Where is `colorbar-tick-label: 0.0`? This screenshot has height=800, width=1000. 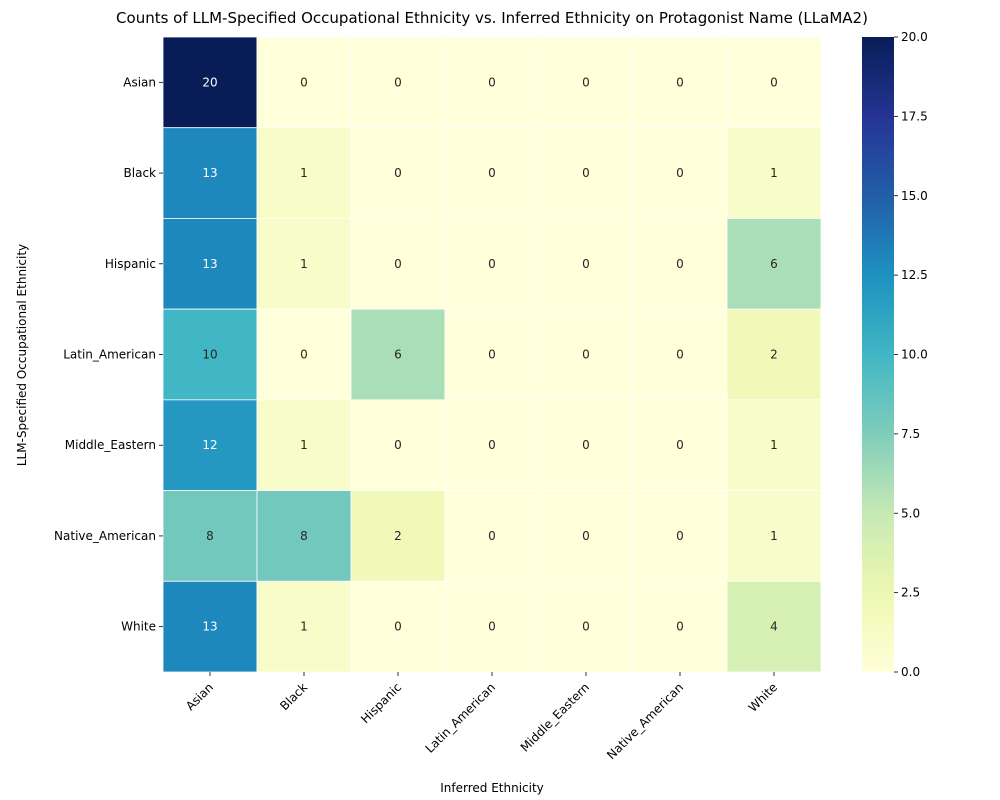
colorbar-tick-label: 0.0 is located at coordinates (910, 672).